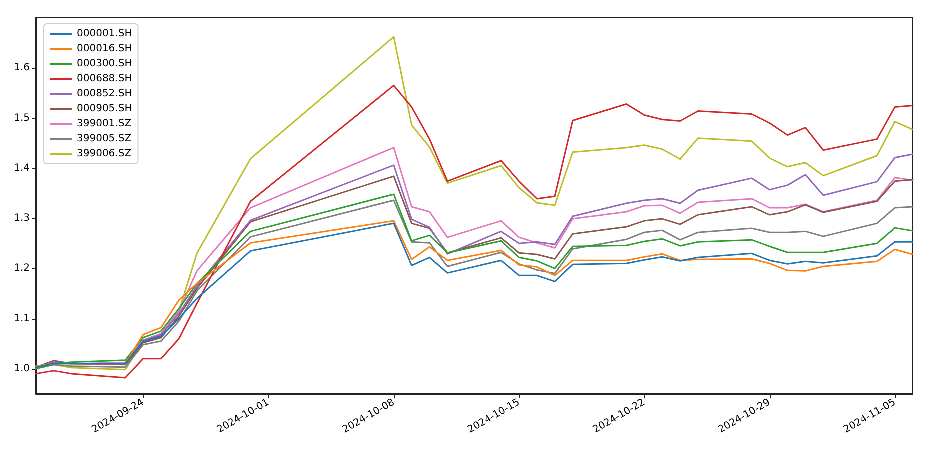  I want to click on legend-label: 000001.SH, so click(104, 34).